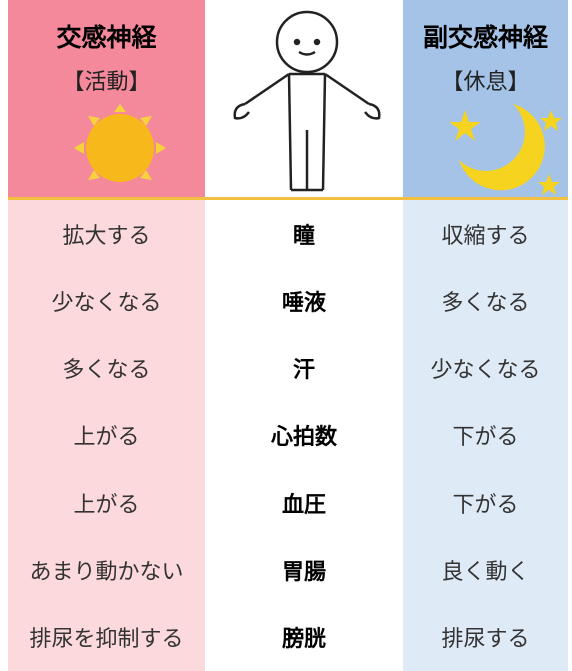  Describe the element at coordinates (106, 234) in the screenshot. I see `sympathetic-effect: 拡大する` at that location.